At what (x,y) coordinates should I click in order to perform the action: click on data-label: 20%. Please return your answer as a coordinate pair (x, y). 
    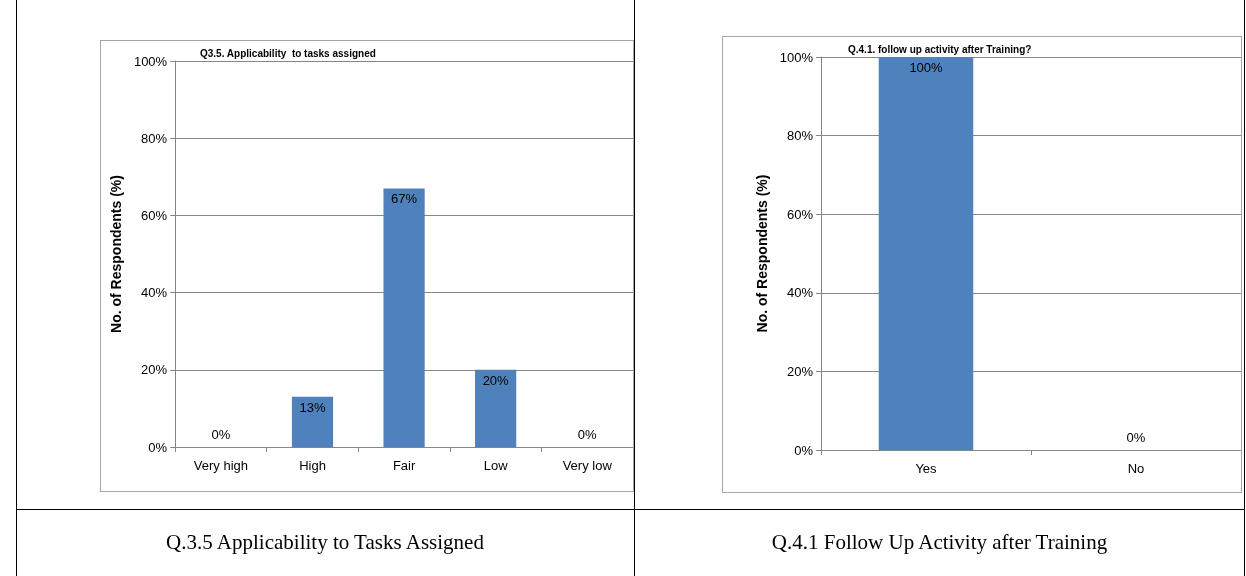
    Looking at the image, I should click on (496, 380).